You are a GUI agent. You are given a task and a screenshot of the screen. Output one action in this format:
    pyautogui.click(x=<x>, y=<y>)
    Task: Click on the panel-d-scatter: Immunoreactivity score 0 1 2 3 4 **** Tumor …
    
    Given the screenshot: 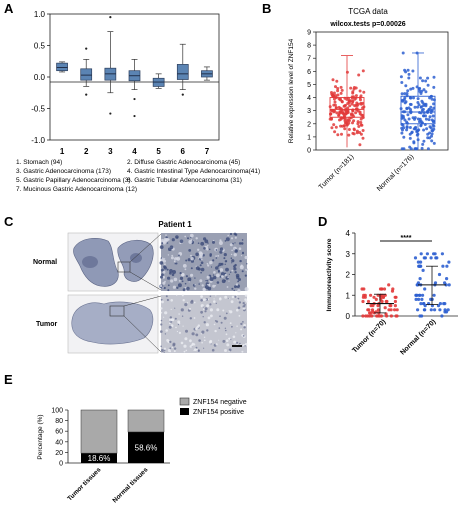 What is the action you would take?
    pyautogui.click(x=392, y=293)
    